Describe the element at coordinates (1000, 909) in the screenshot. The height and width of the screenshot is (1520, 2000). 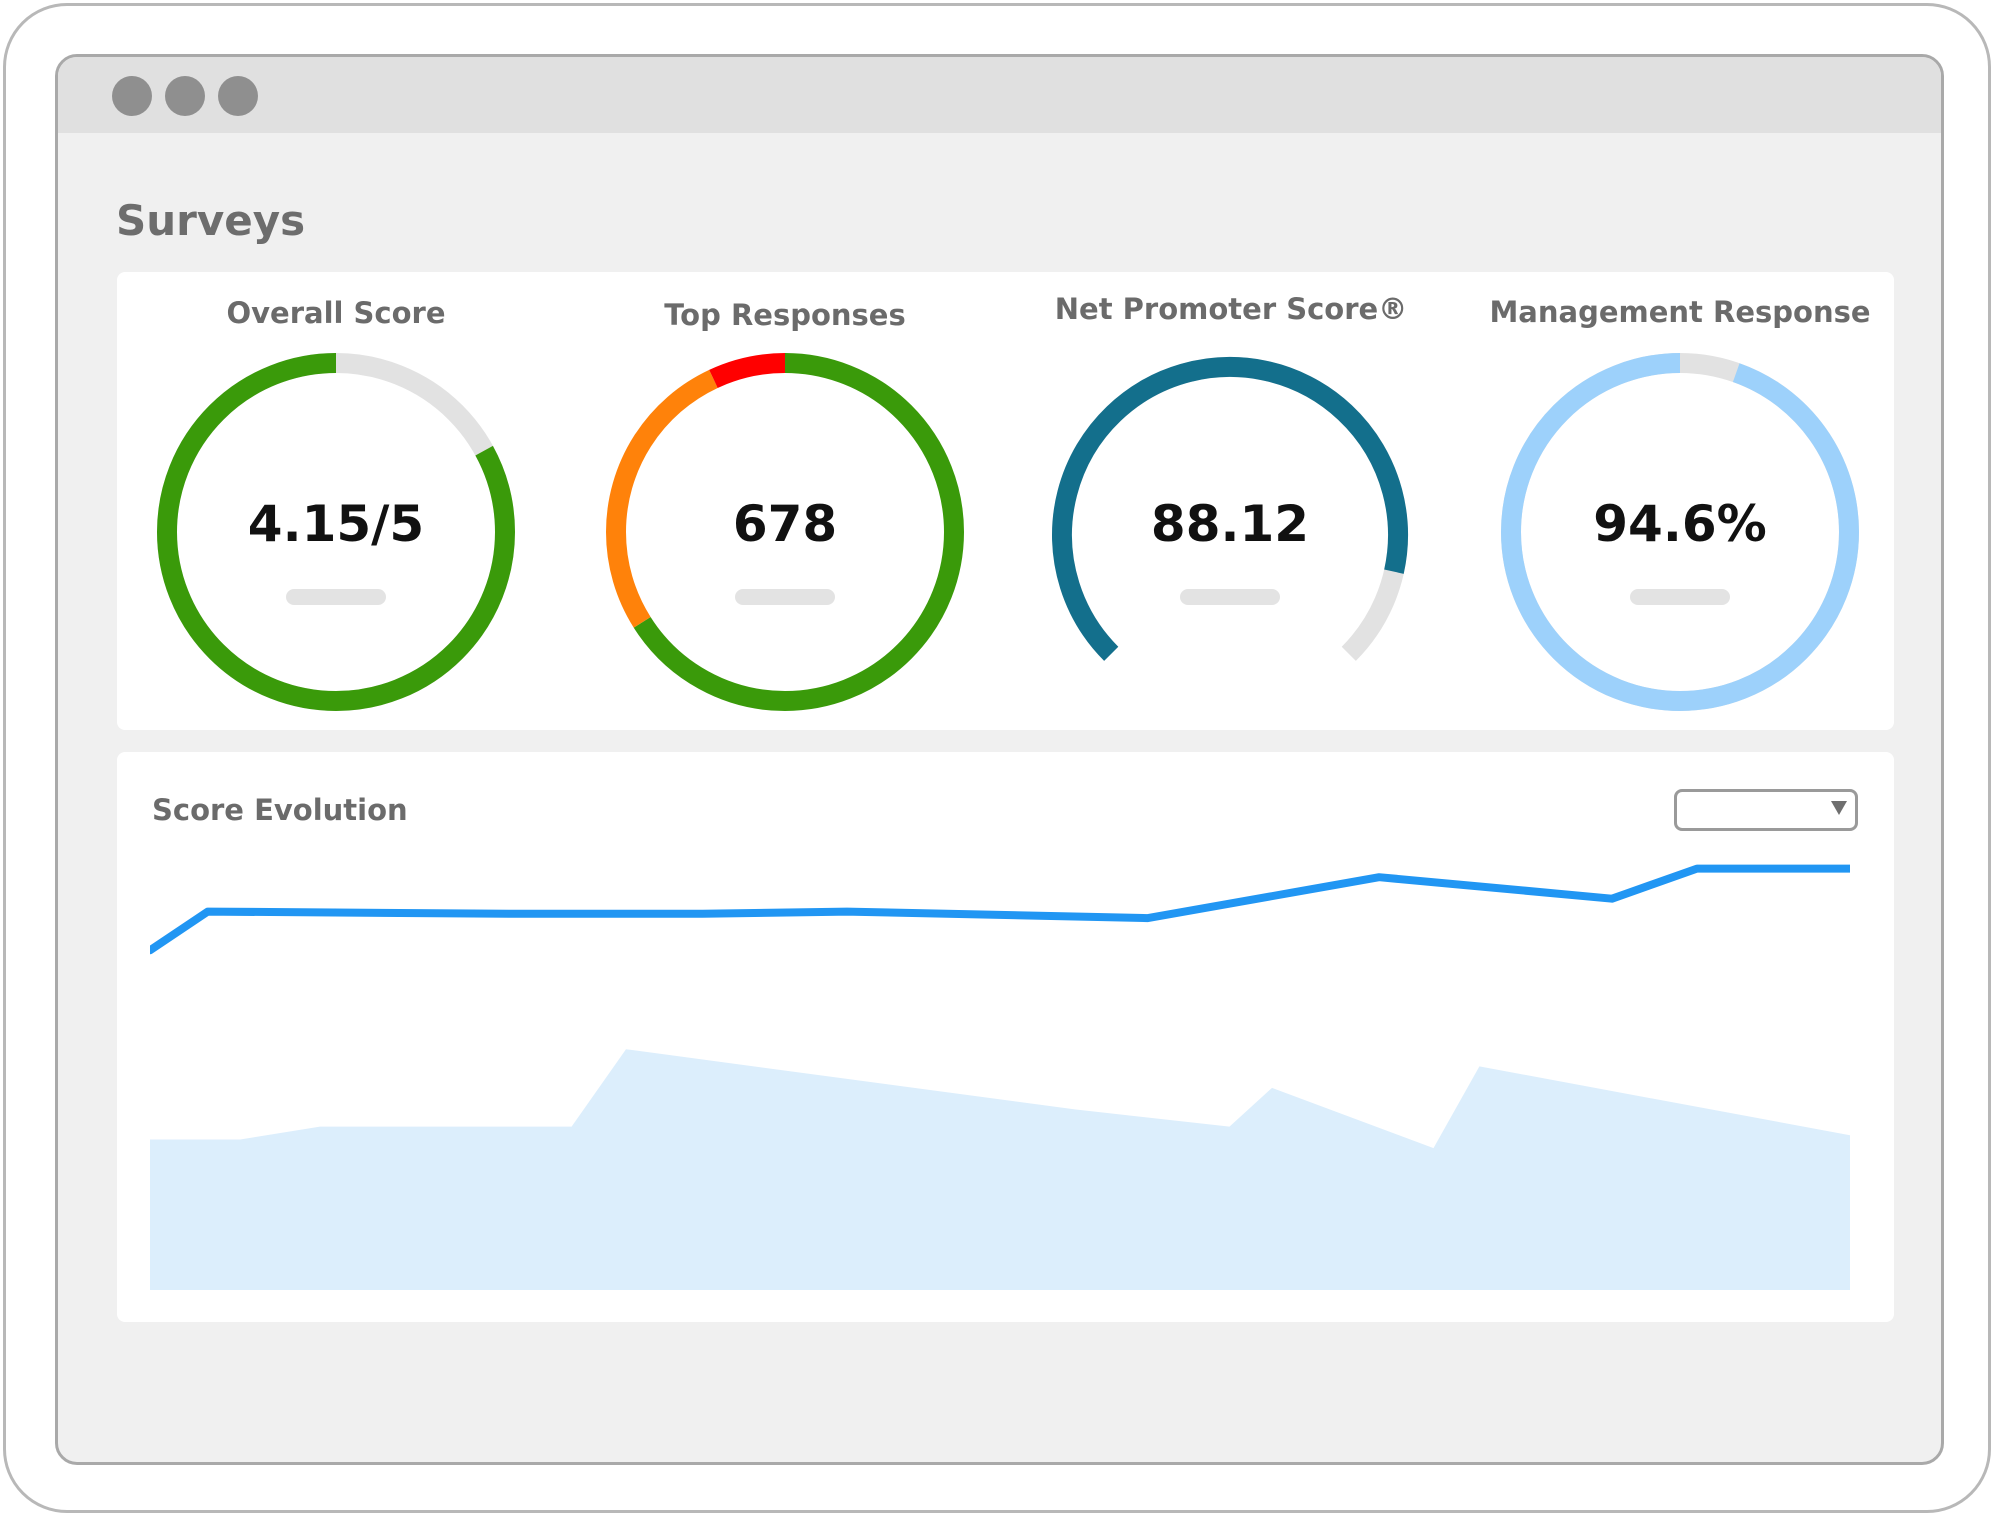
I see `score-line` at that location.